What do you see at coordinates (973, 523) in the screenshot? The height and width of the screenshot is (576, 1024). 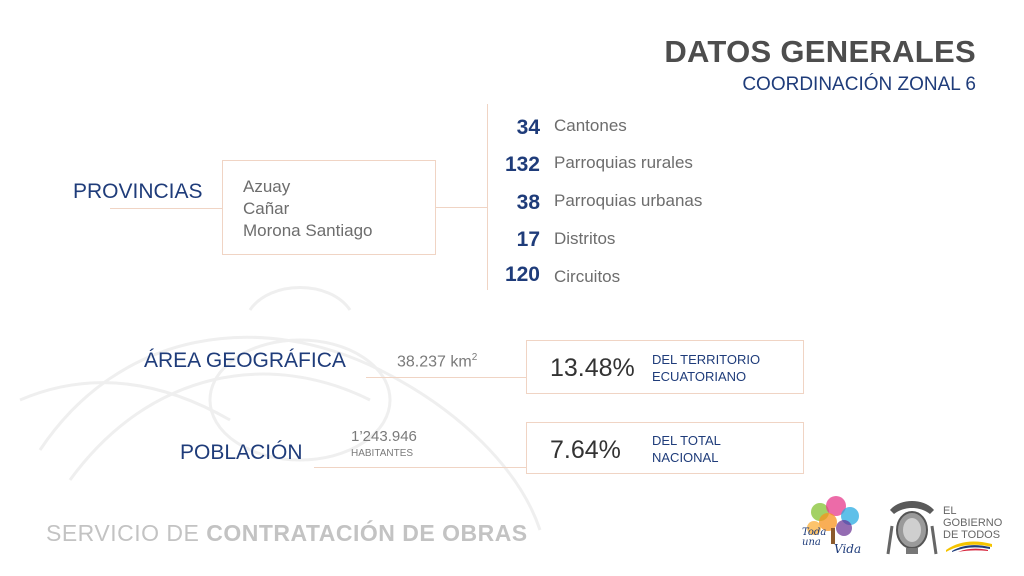 I see `gobierno-logo-text: EL GOBIERNO DE TODOS` at bounding box center [973, 523].